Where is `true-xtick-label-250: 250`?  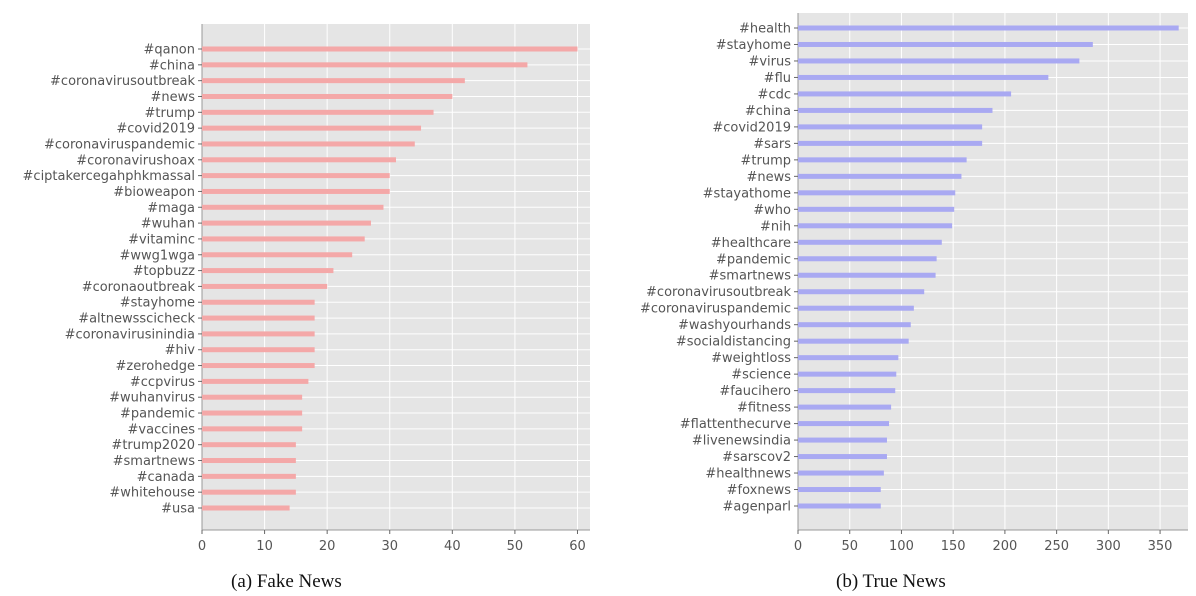 true-xtick-label-250: 250 is located at coordinates (1056, 546).